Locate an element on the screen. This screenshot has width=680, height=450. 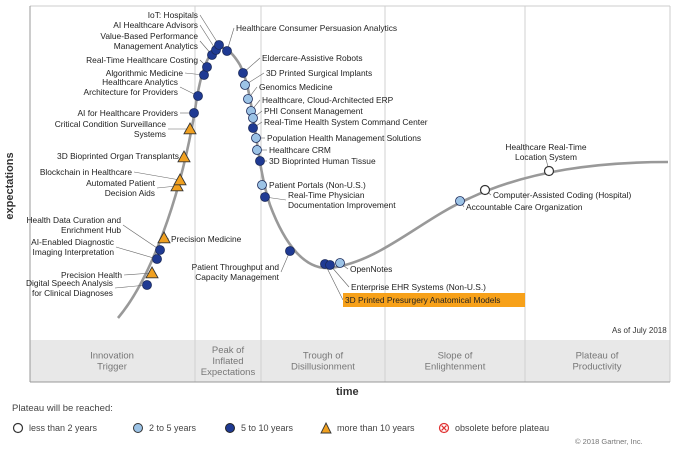
technology-label: Architecture for Providers is located at coordinates (131, 92).